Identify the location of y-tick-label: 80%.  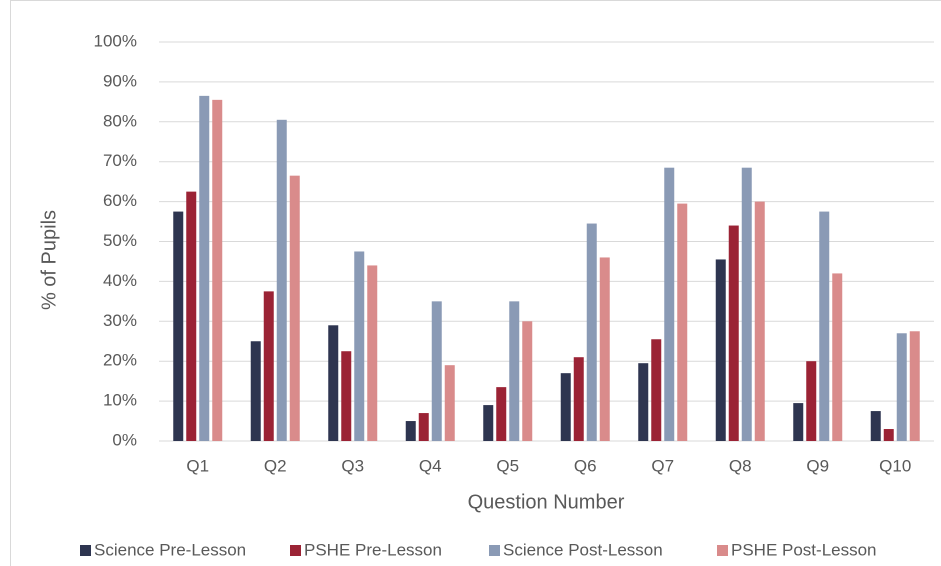
(120, 120).